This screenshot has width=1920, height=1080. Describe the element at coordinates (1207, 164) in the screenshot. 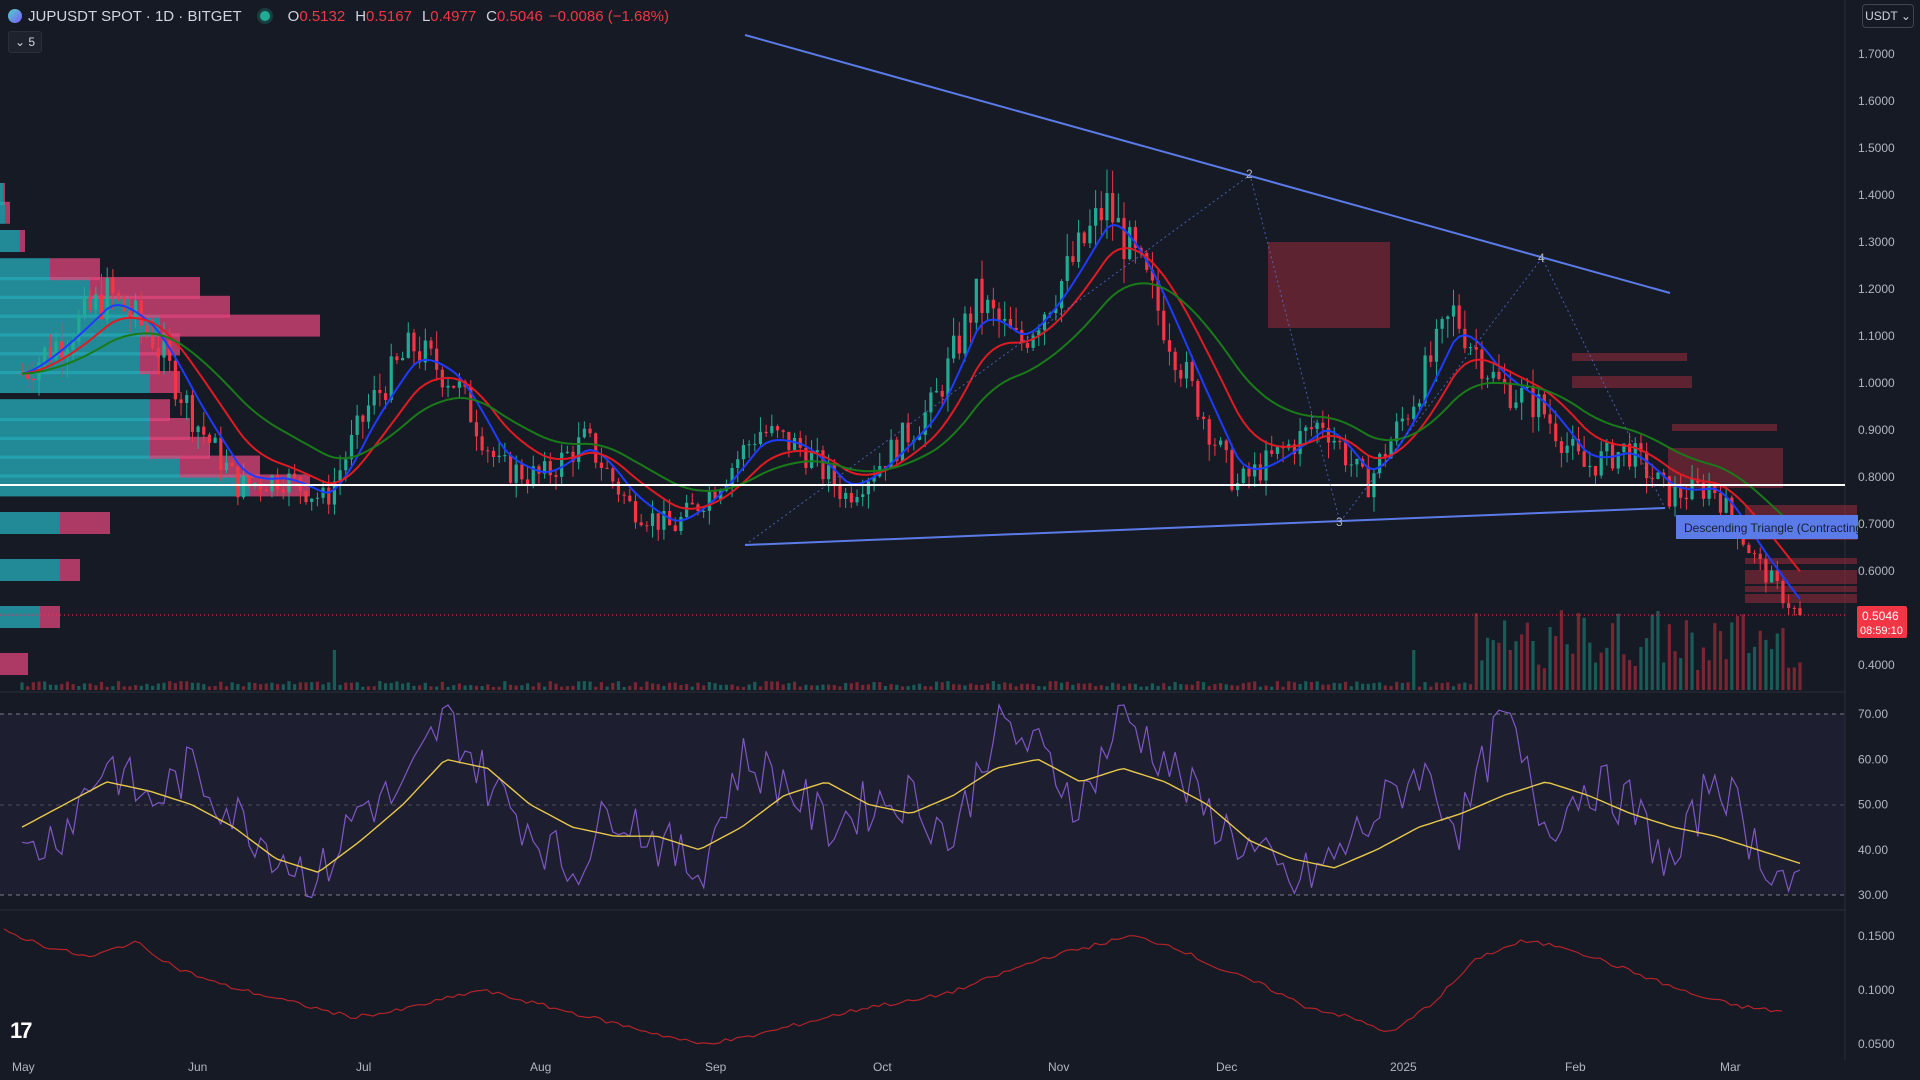

I see `triangle-upper-trendline` at that location.